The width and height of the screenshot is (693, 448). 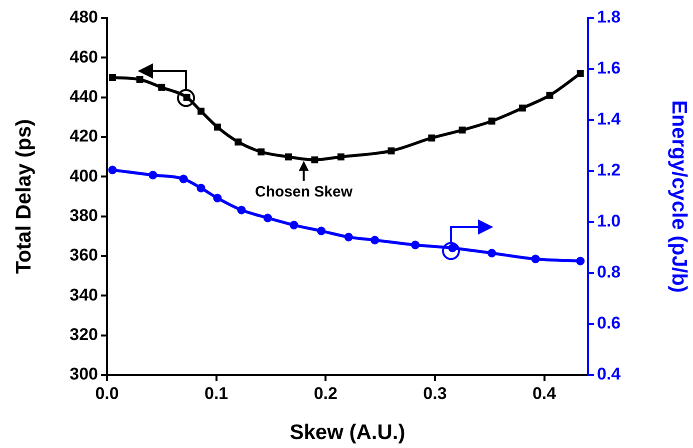 I want to click on y2-tick-label: 1.6, so click(x=609, y=68).